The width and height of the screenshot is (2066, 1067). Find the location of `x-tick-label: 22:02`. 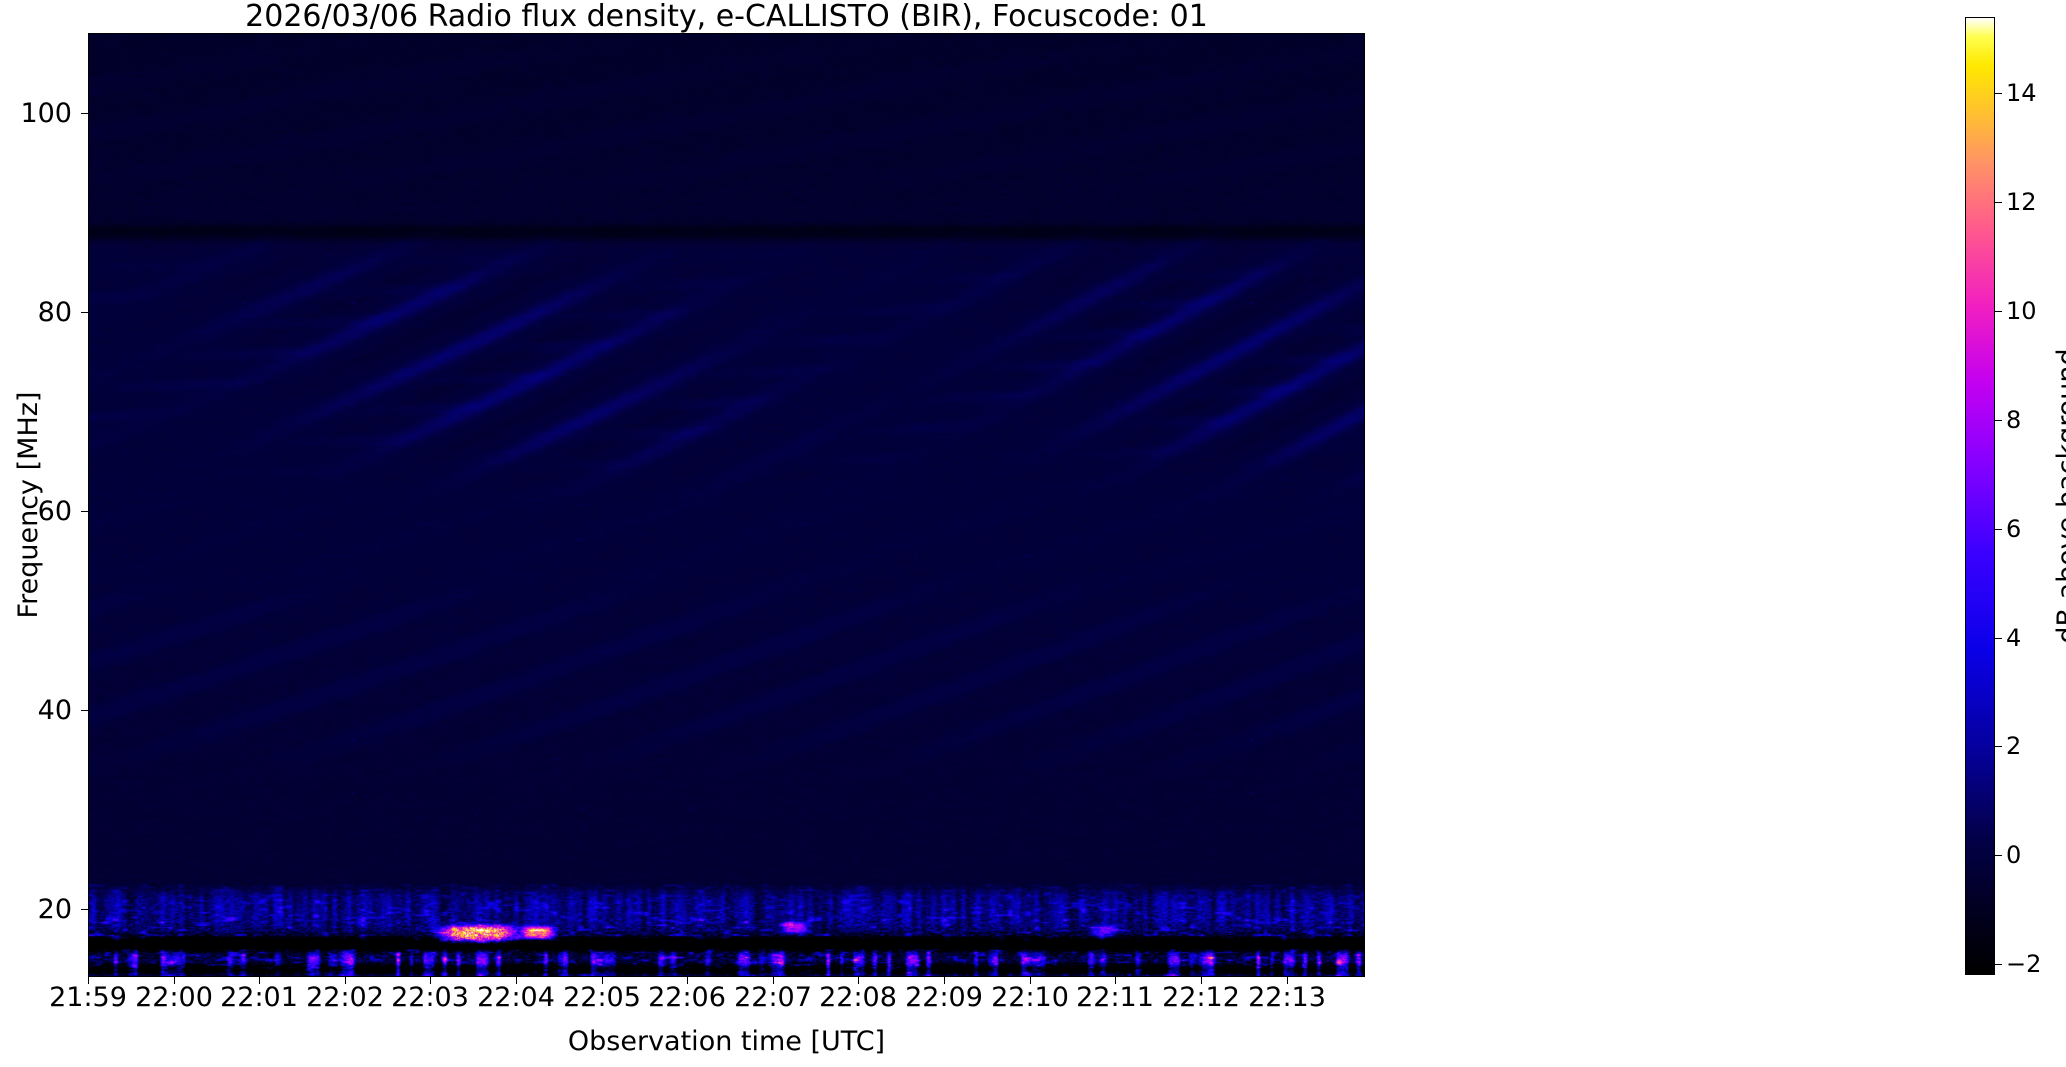

x-tick-label: 22:02 is located at coordinates (345, 997).